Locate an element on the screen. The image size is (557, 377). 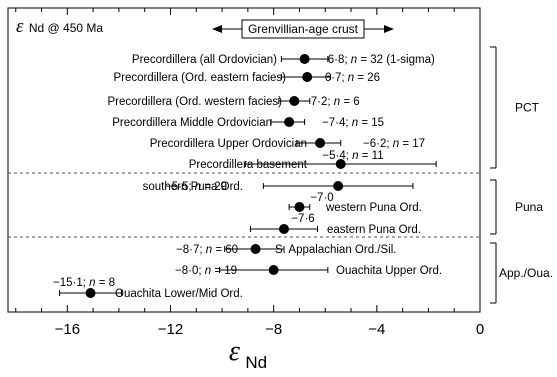
data-label: southern Puna Ord. is located at coordinates (193, 187).